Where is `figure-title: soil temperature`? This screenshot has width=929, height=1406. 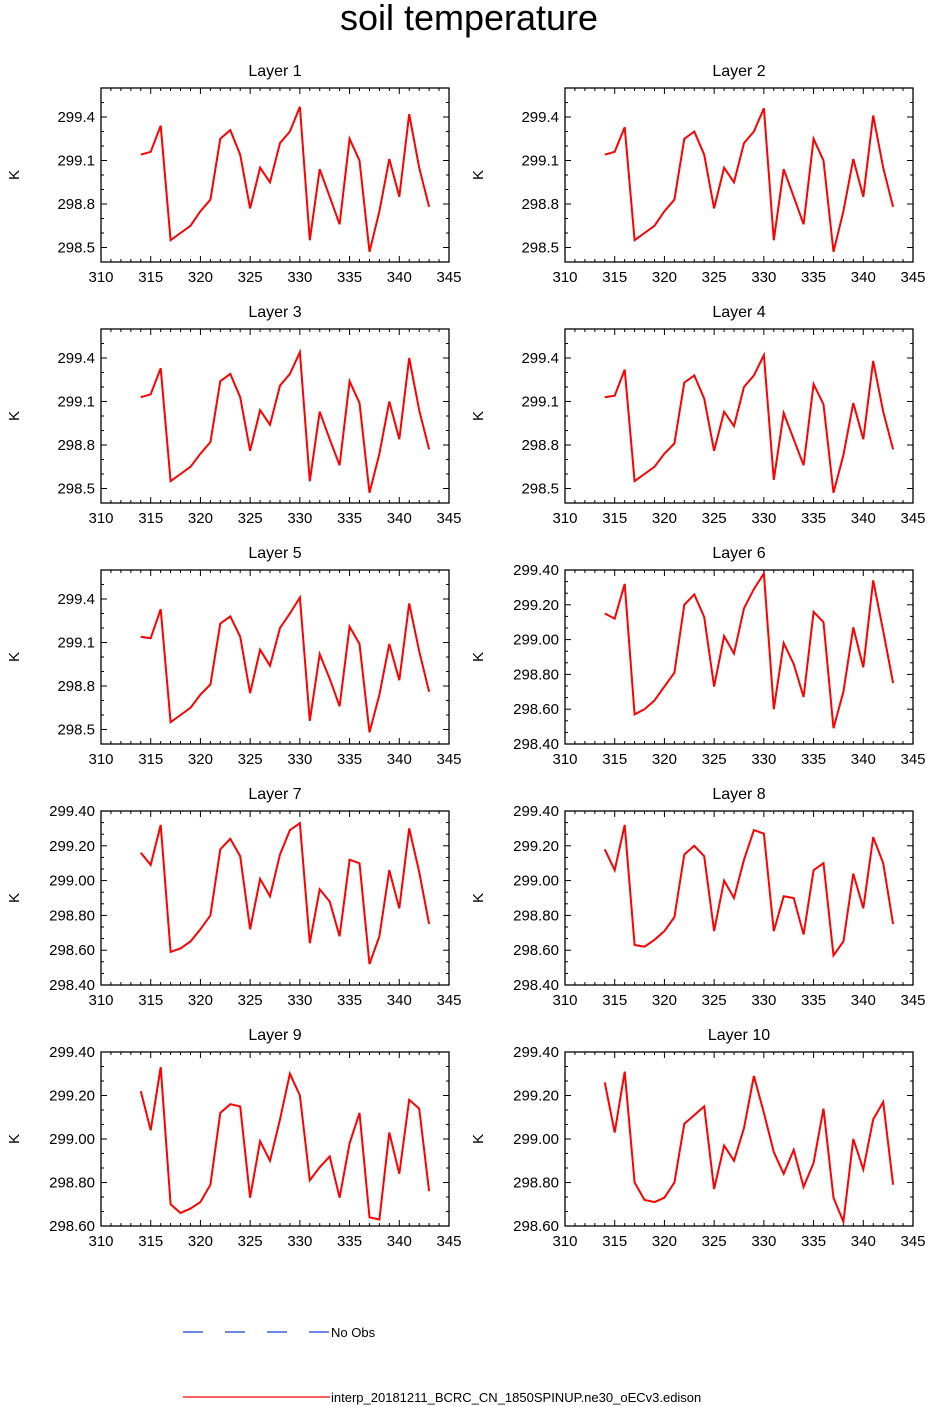 figure-title: soil temperature is located at coordinates (469, 19).